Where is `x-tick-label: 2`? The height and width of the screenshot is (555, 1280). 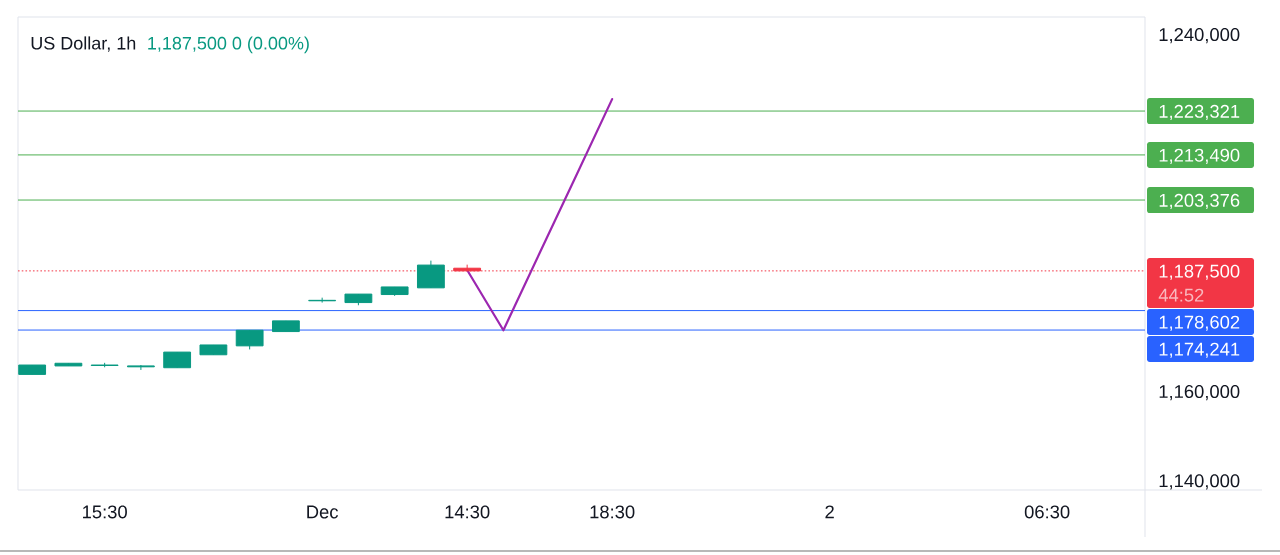
x-tick-label: 2 is located at coordinates (829, 512).